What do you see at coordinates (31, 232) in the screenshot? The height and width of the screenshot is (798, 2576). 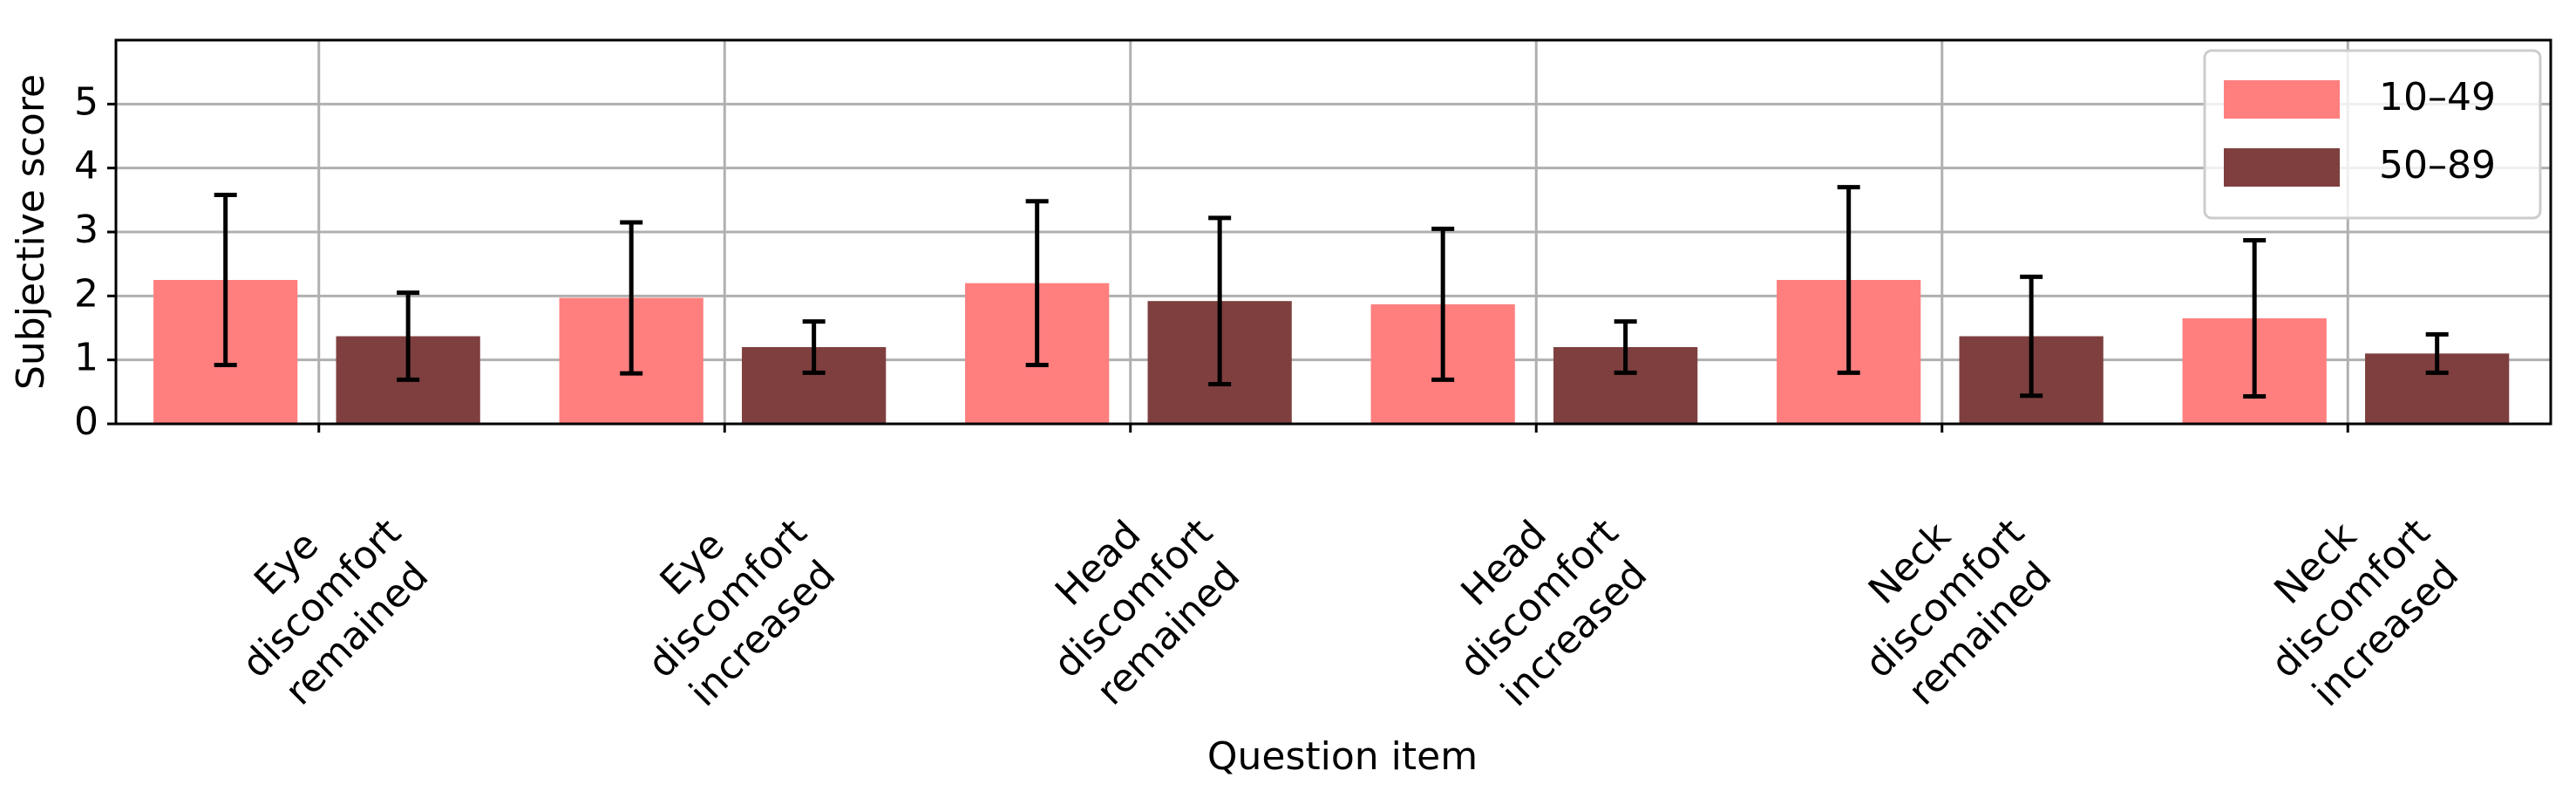 I see `y-axis-label: Subjective score` at bounding box center [31, 232].